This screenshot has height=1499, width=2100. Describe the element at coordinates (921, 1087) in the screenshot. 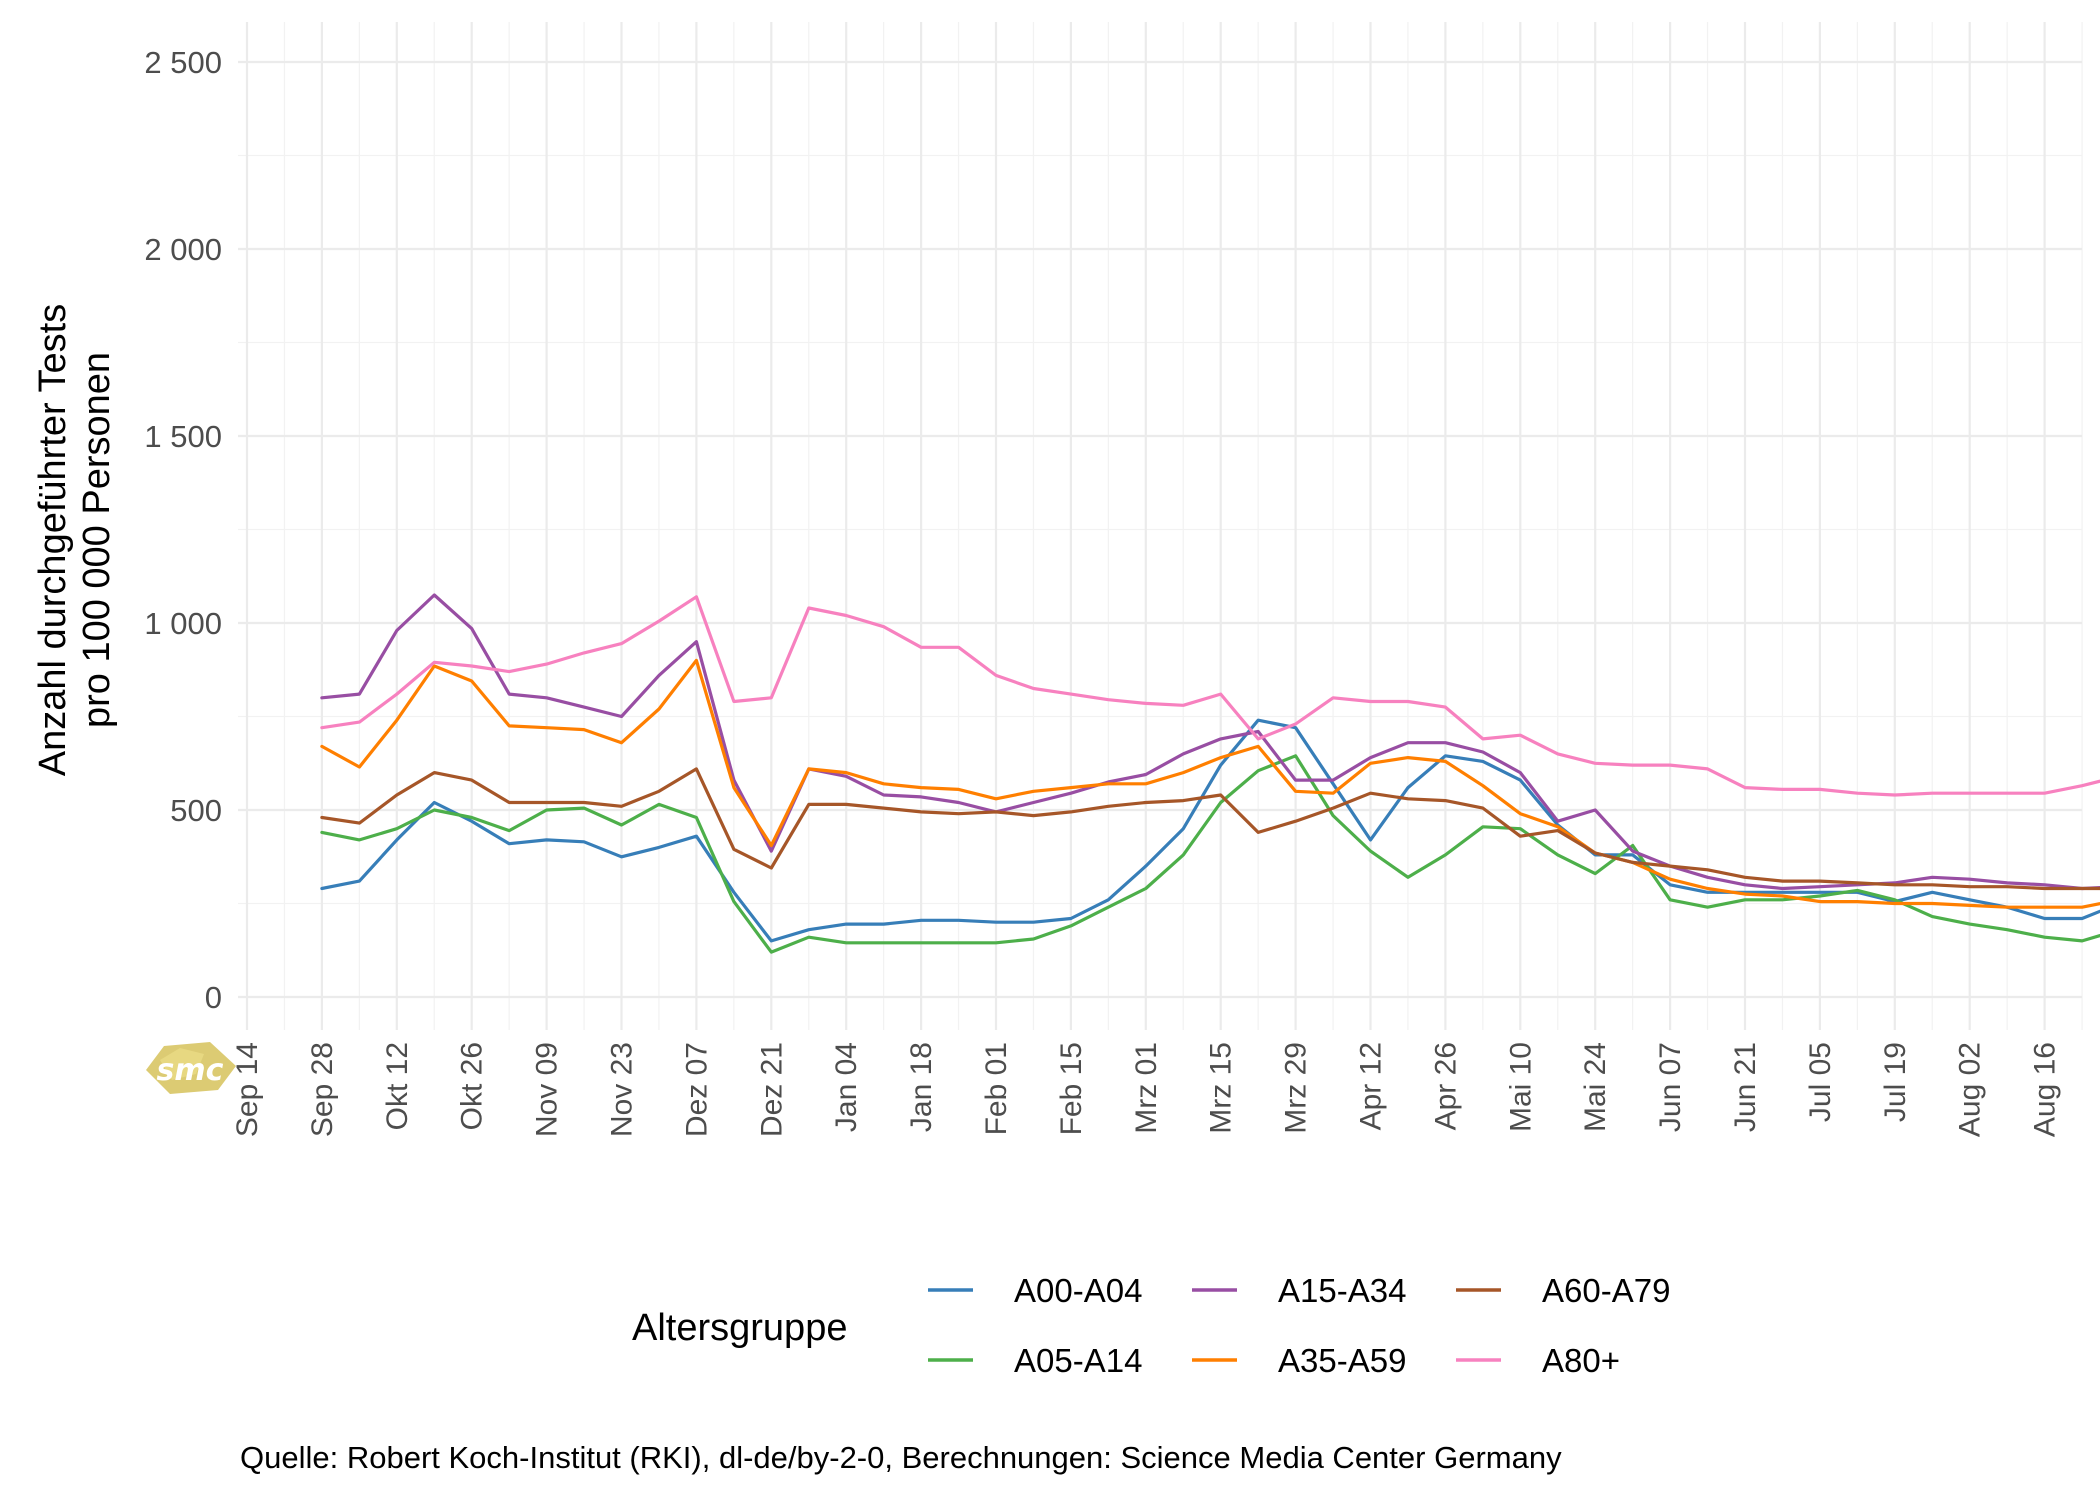

I see `x-tick-label: Jan 18` at that location.